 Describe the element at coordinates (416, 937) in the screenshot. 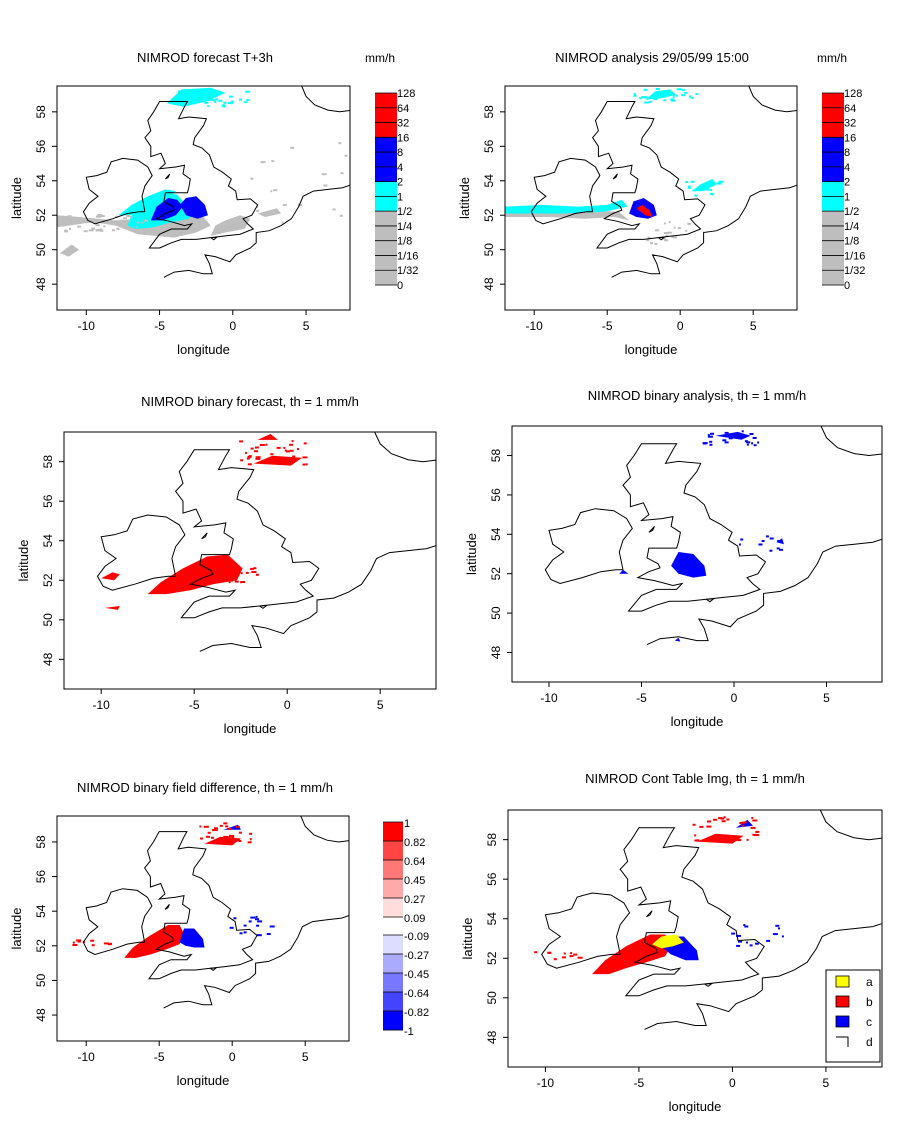

I see `legend-label: -0.09` at that location.